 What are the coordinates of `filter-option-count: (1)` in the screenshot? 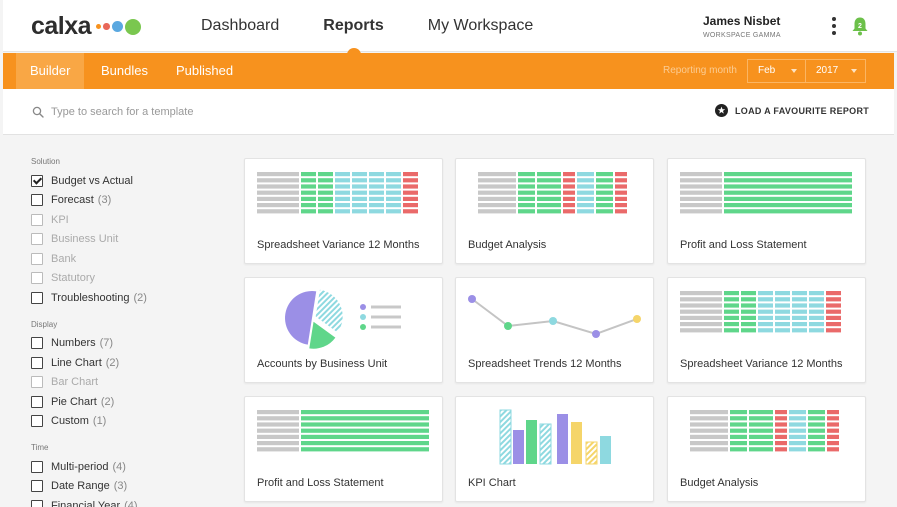 It's located at (99, 421).